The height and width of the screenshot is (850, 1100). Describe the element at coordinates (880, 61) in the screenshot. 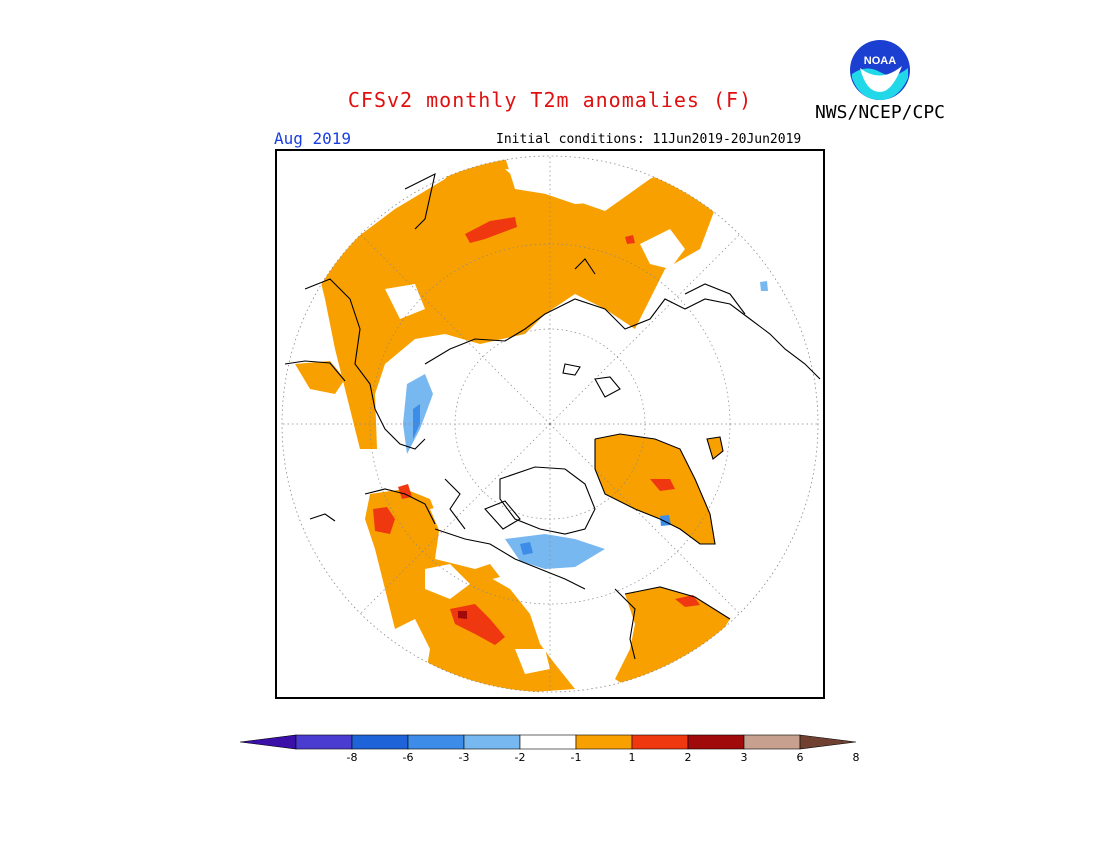

I see `noaa-logo-text: NOAA` at that location.